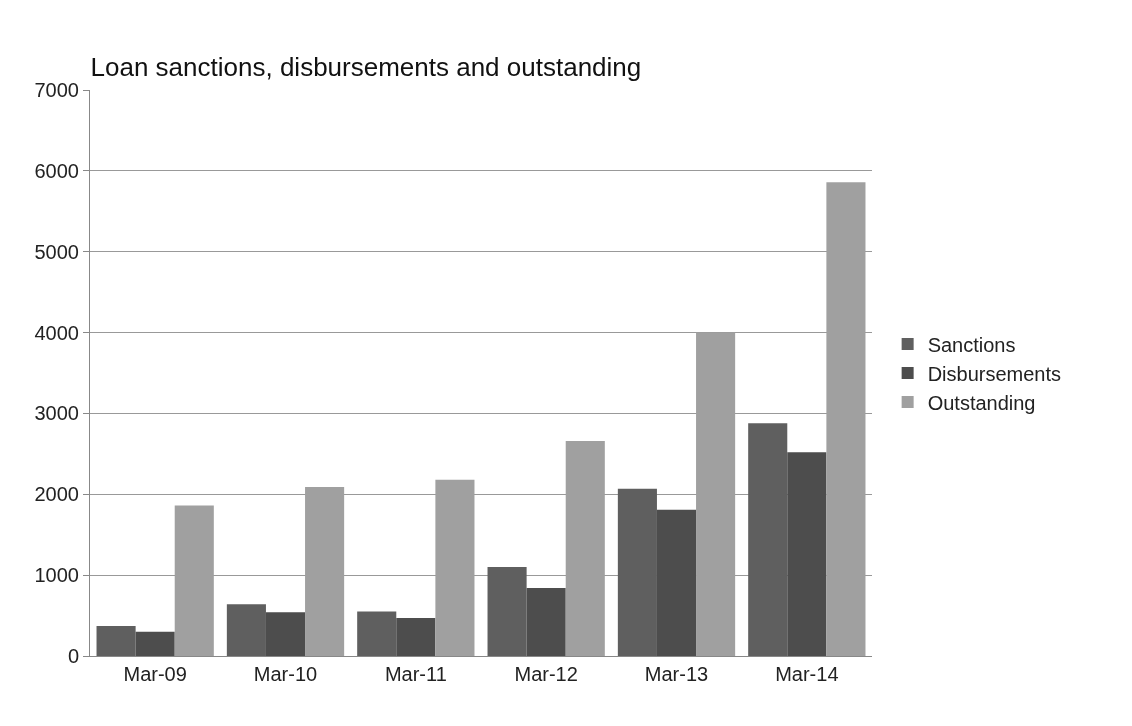 This screenshot has height=726, width=1132. I want to click on y-tick-label: 1000, so click(56, 575).